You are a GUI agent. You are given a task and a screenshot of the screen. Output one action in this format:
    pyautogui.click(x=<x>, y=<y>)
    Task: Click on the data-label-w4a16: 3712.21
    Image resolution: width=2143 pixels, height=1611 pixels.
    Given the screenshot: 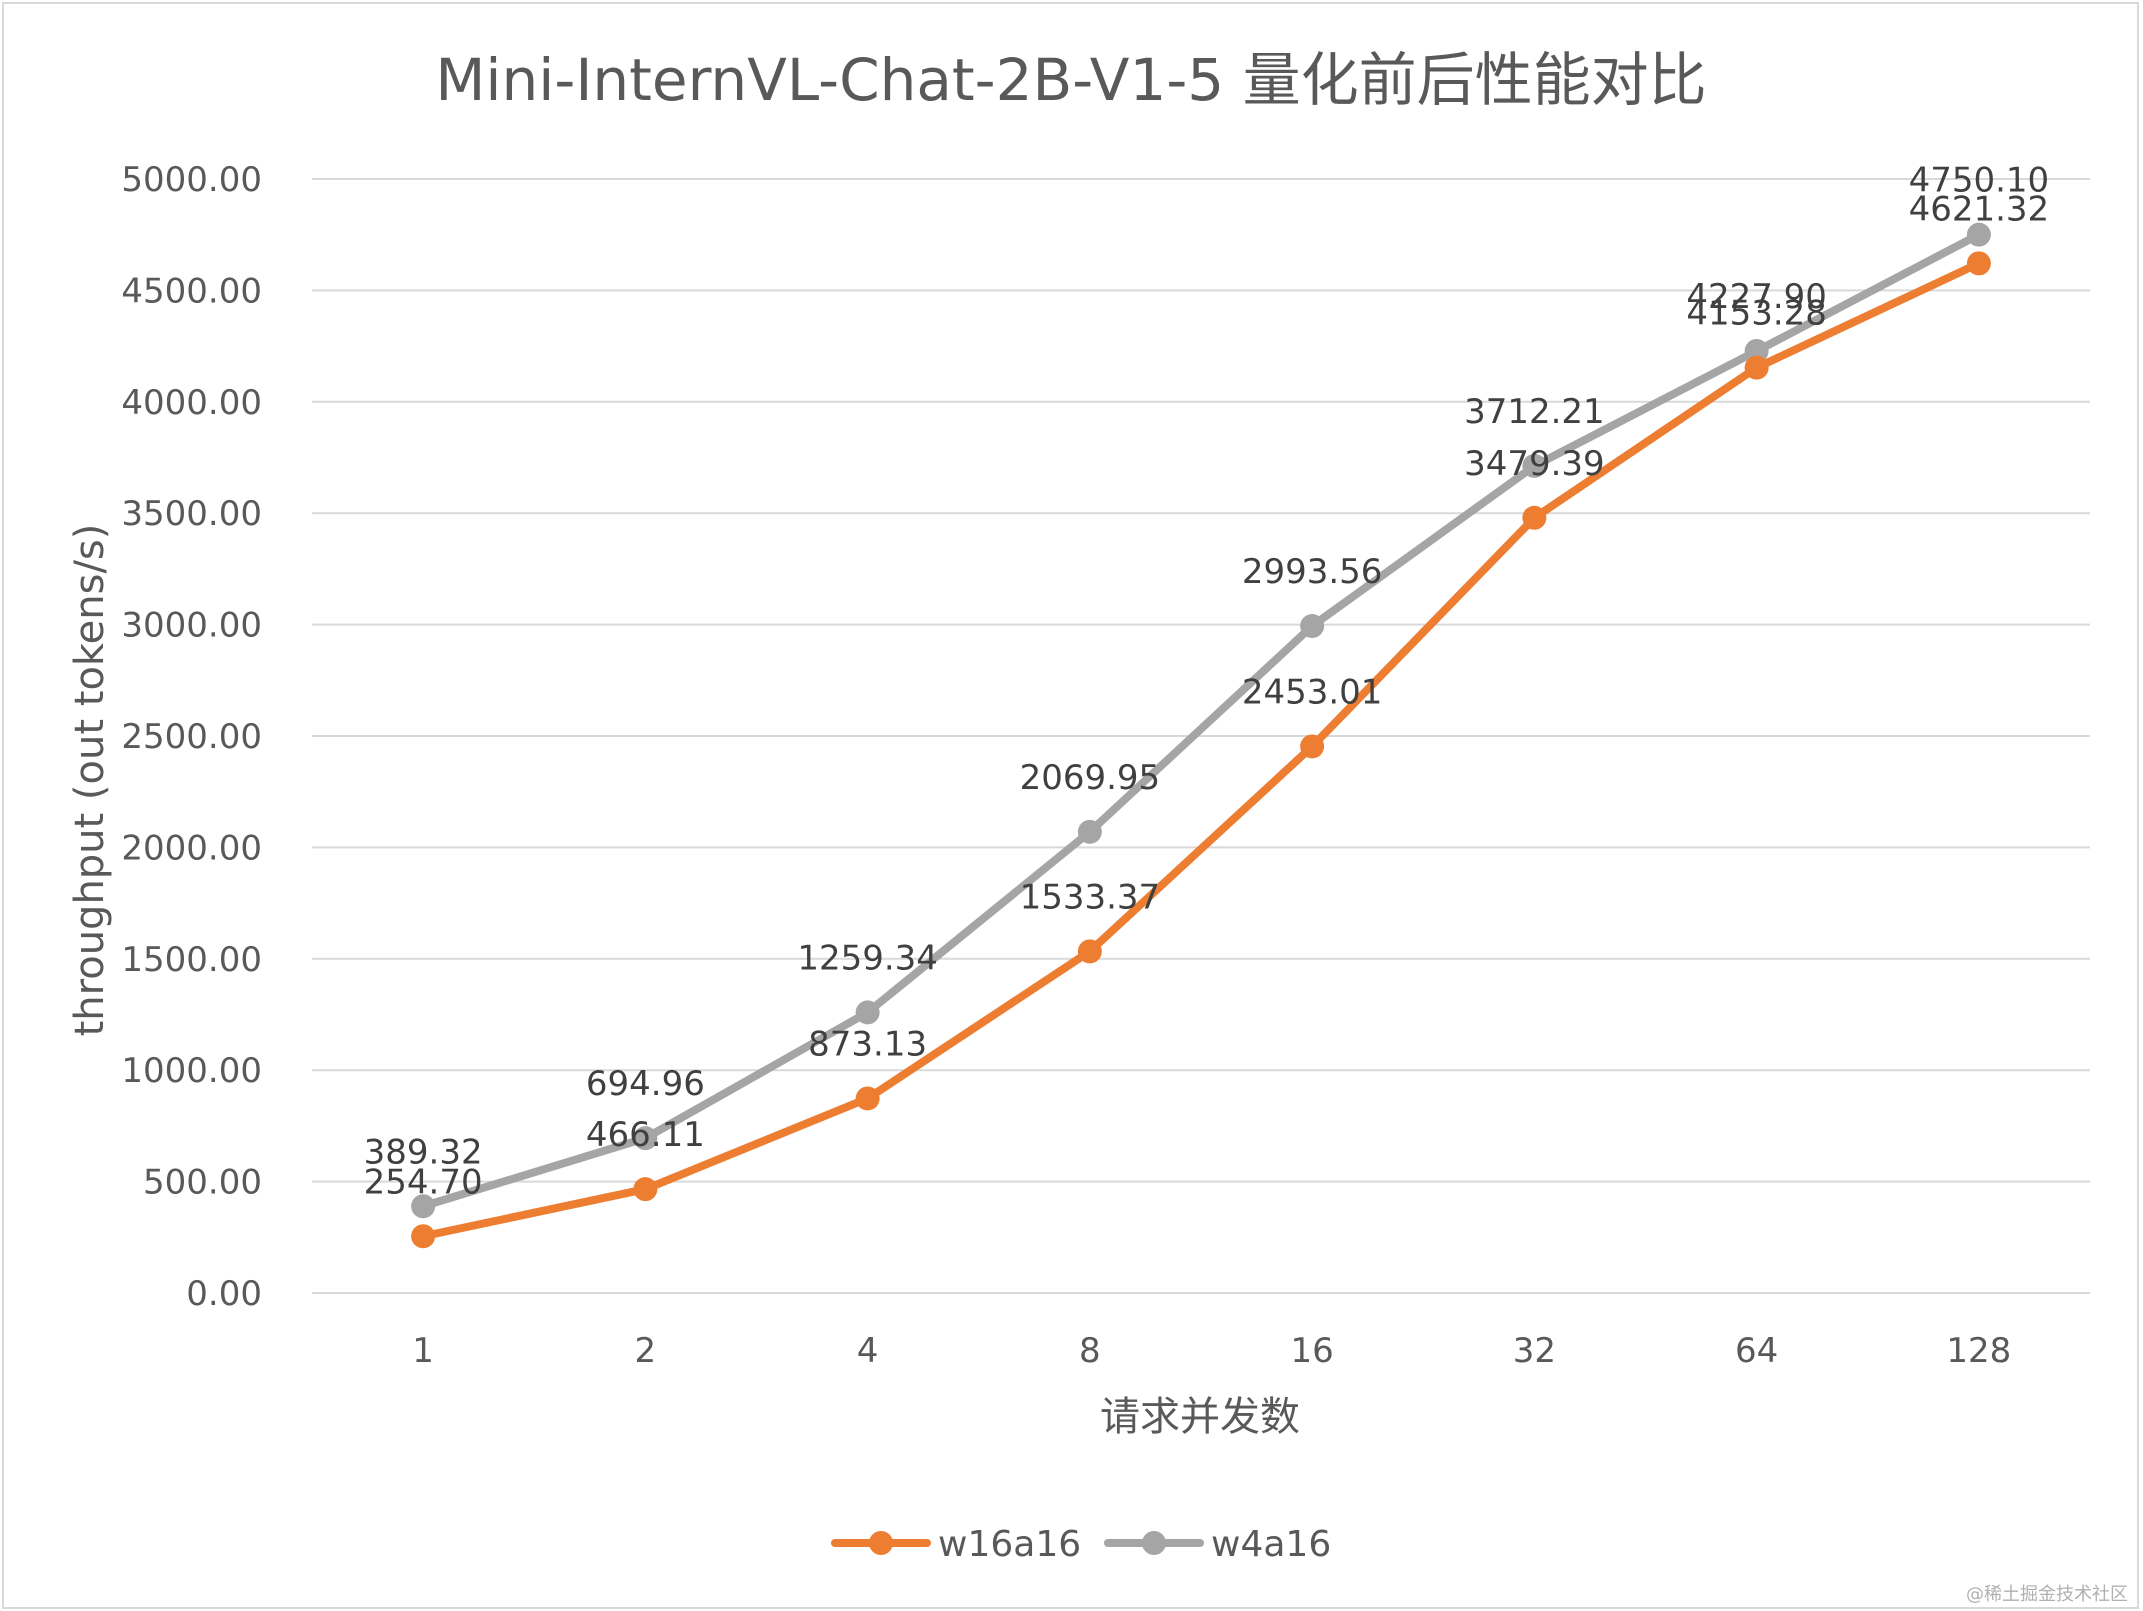 What is the action you would take?
    pyautogui.click(x=1534, y=412)
    